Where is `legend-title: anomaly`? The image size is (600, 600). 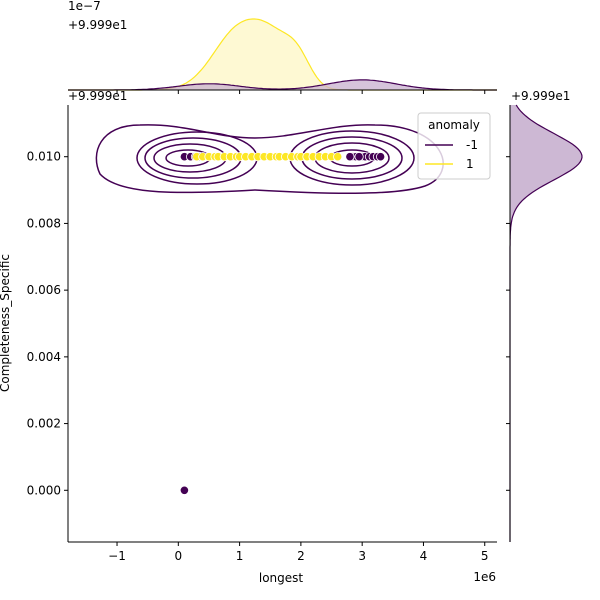 legend-title: anomaly is located at coordinates (454, 125).